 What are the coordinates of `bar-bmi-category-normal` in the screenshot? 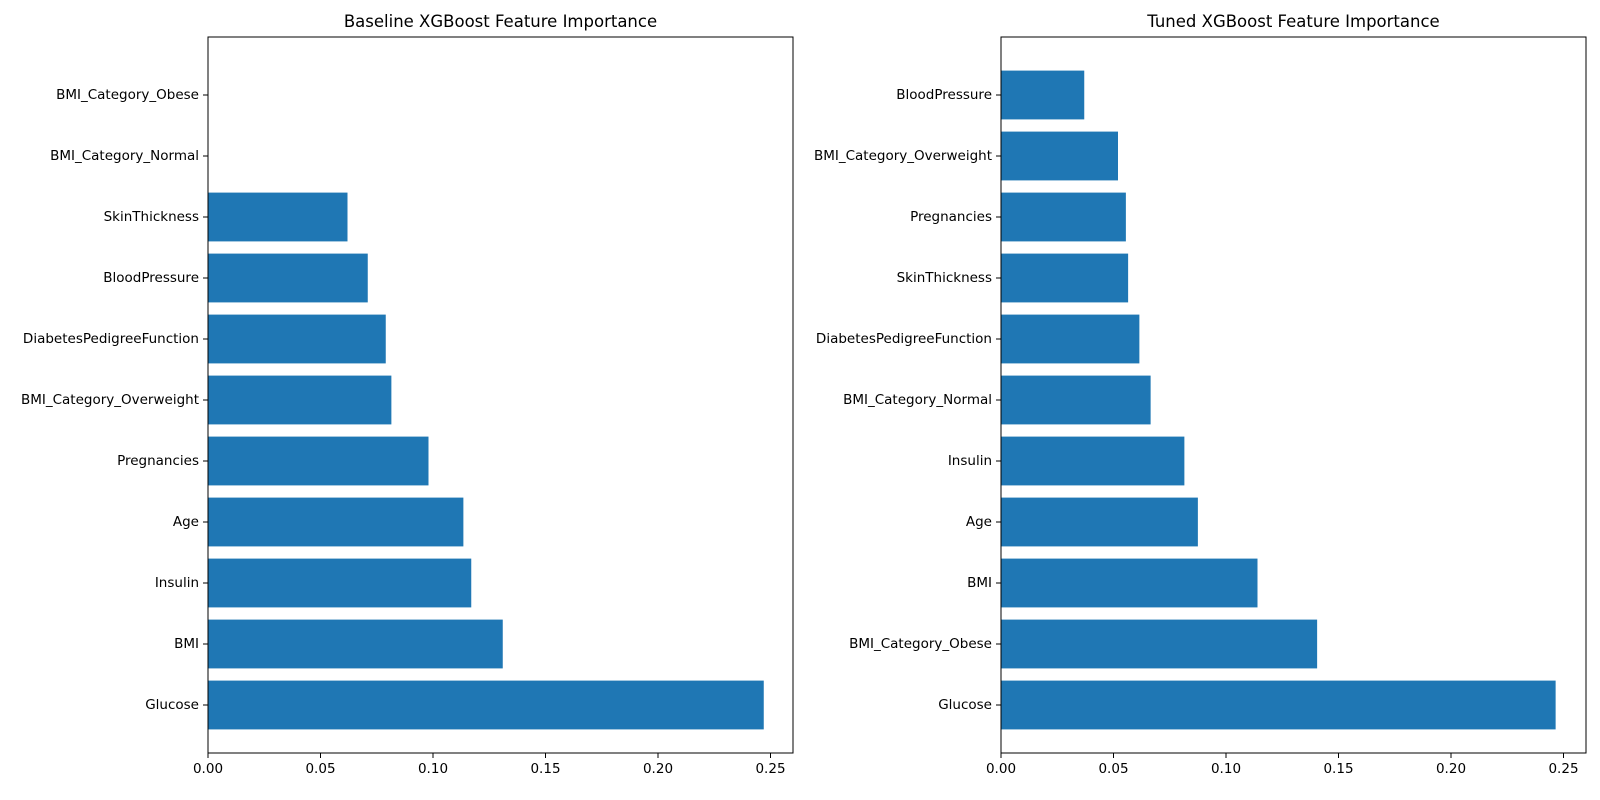 It's located at (1076, 400).